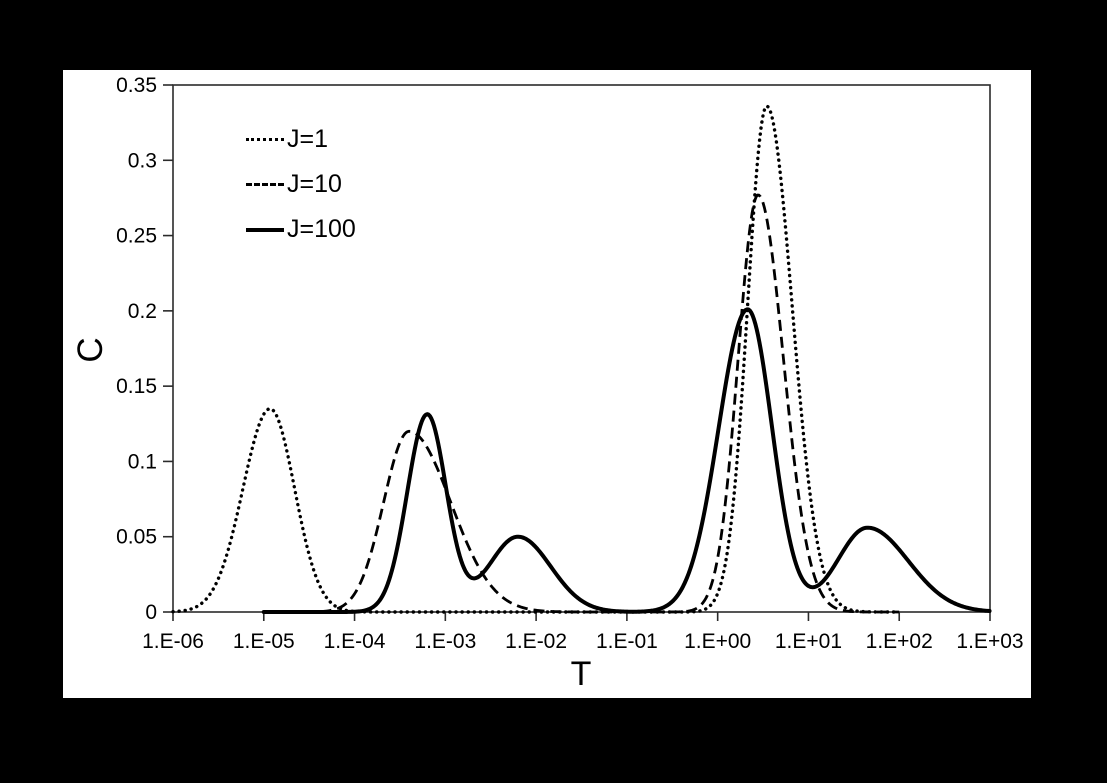 This screenshot has height=783, width=1107. I want to click on legend-item-j1: J=1, so click(301, 139).